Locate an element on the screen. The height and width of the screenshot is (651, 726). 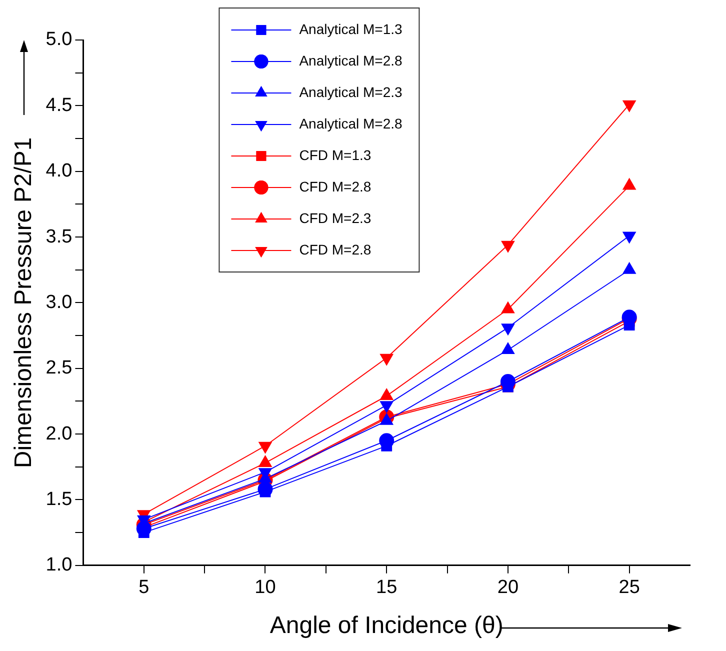
x-tick-label: 20 is located at coordinates (508, 587).